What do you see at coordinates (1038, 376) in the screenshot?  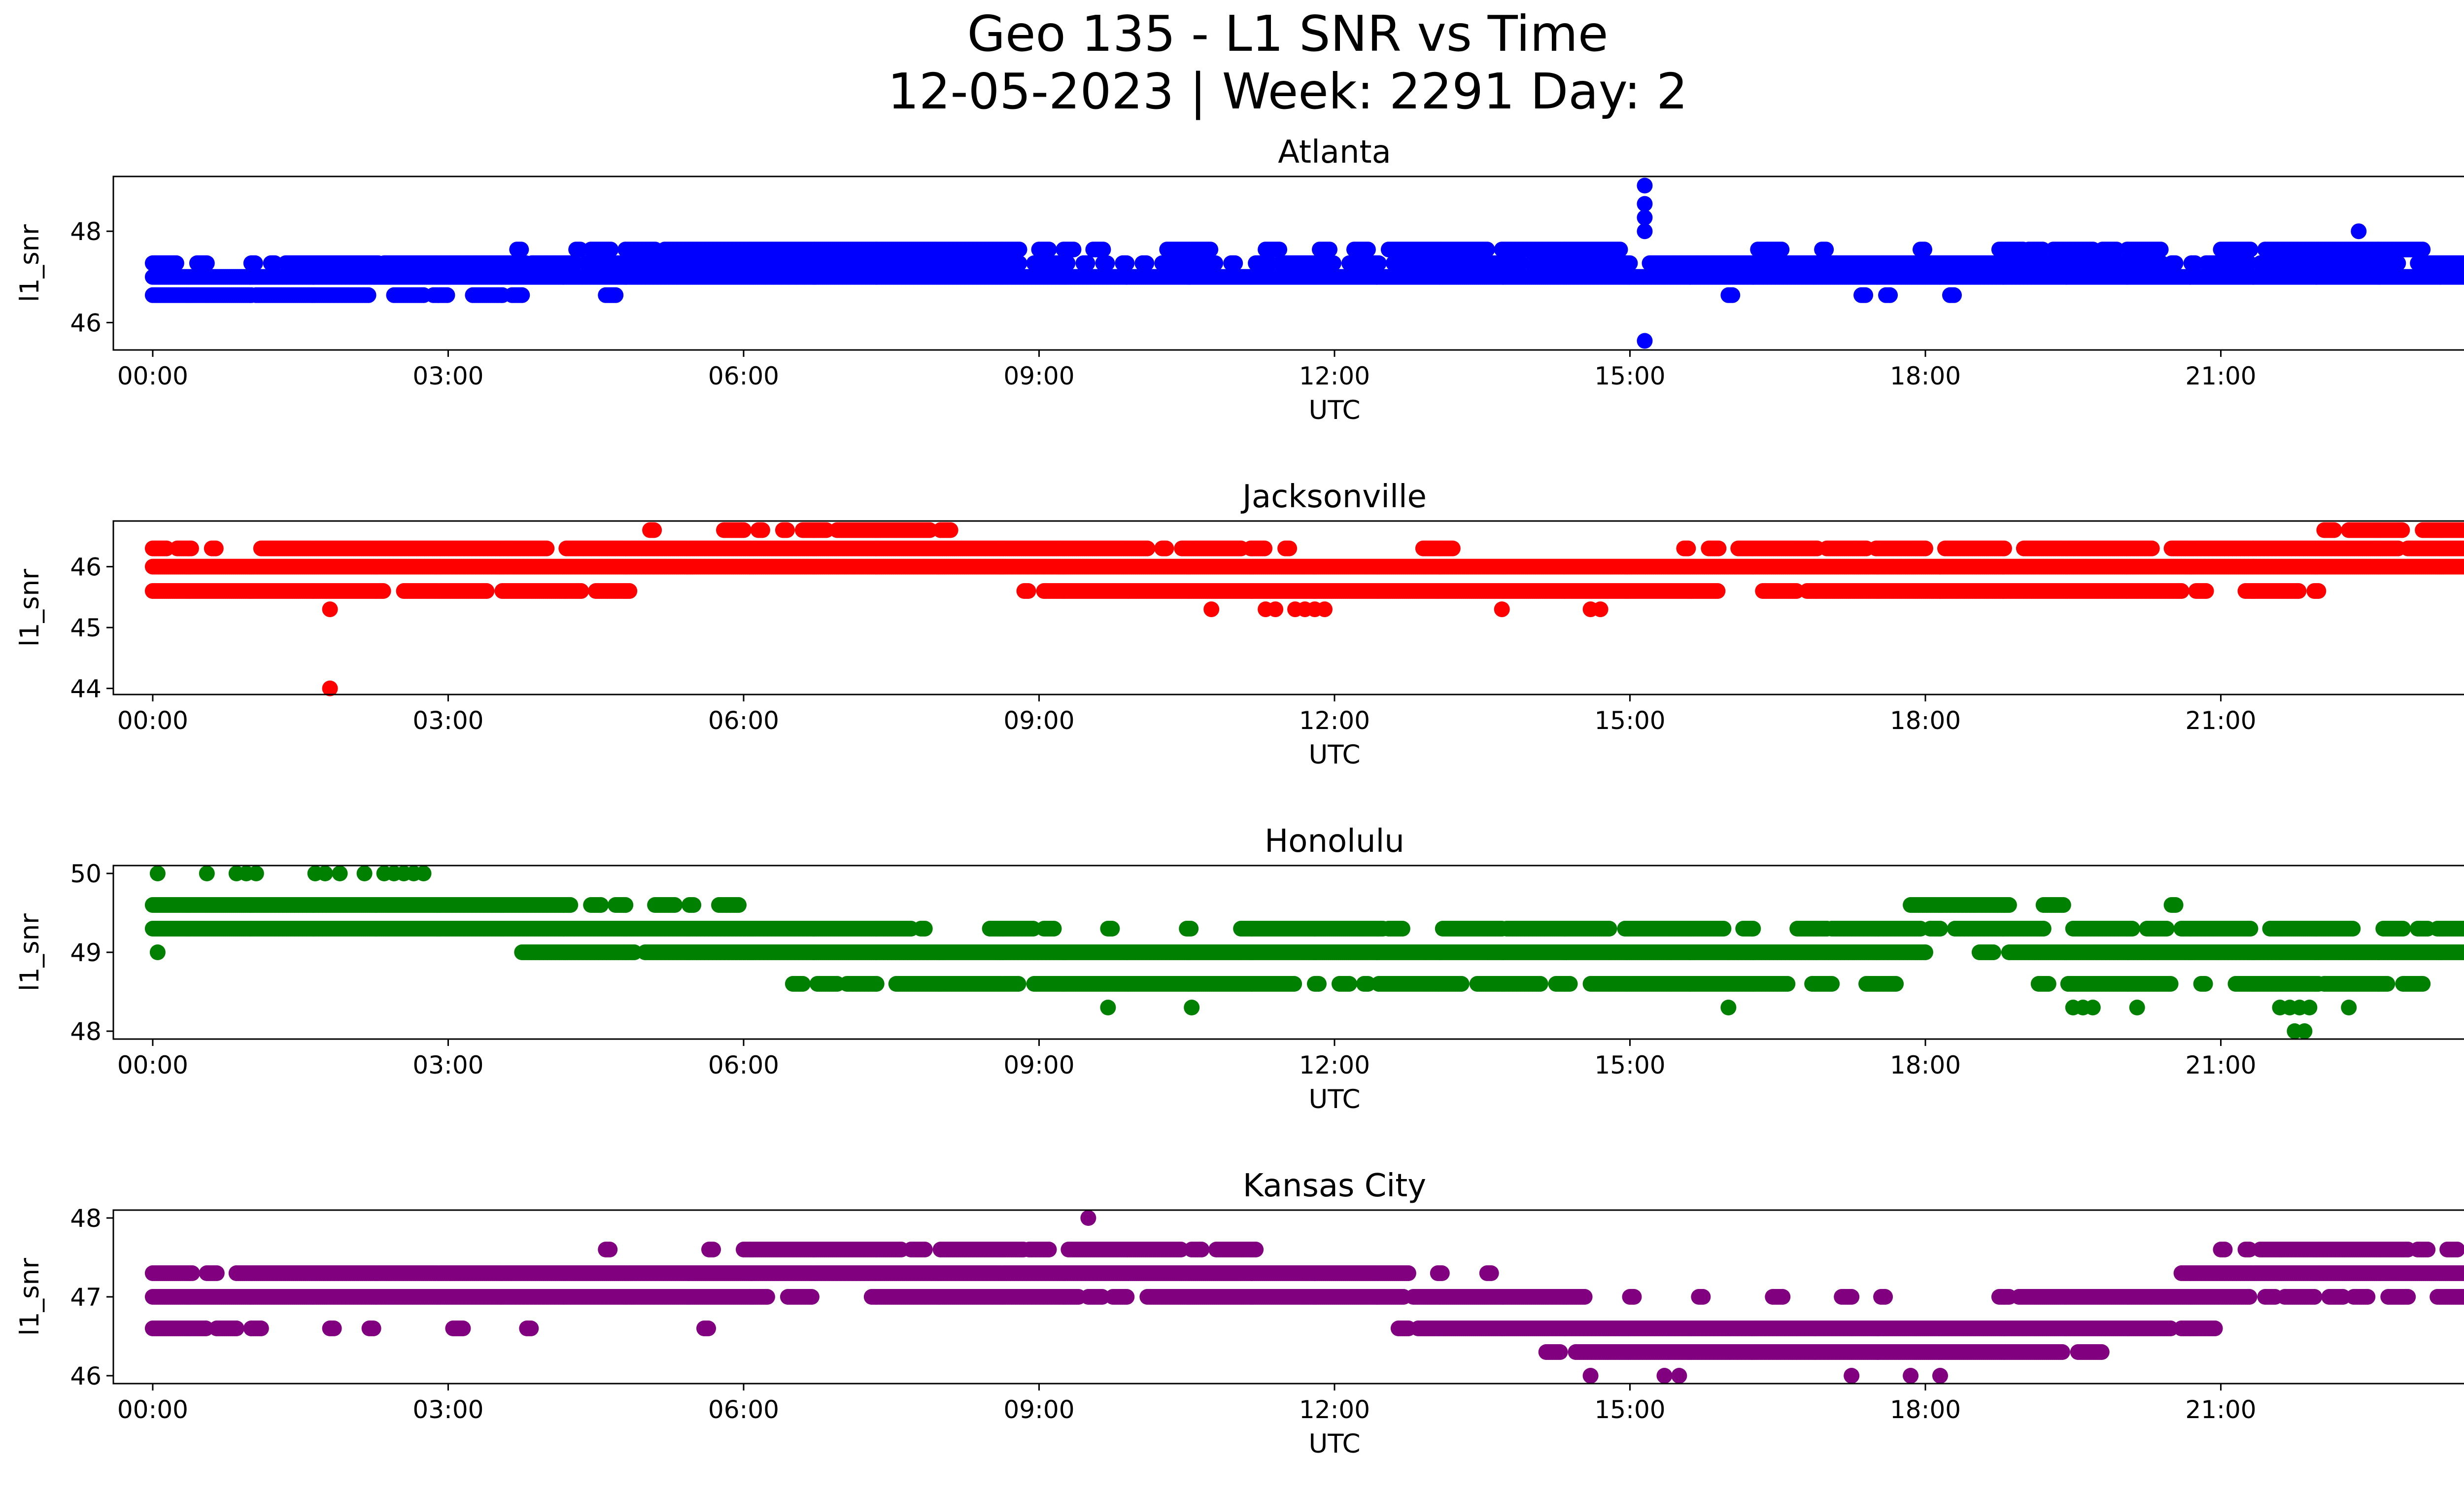 I see `x-tick-label: 09:00` at bounding box center [1038, 376].